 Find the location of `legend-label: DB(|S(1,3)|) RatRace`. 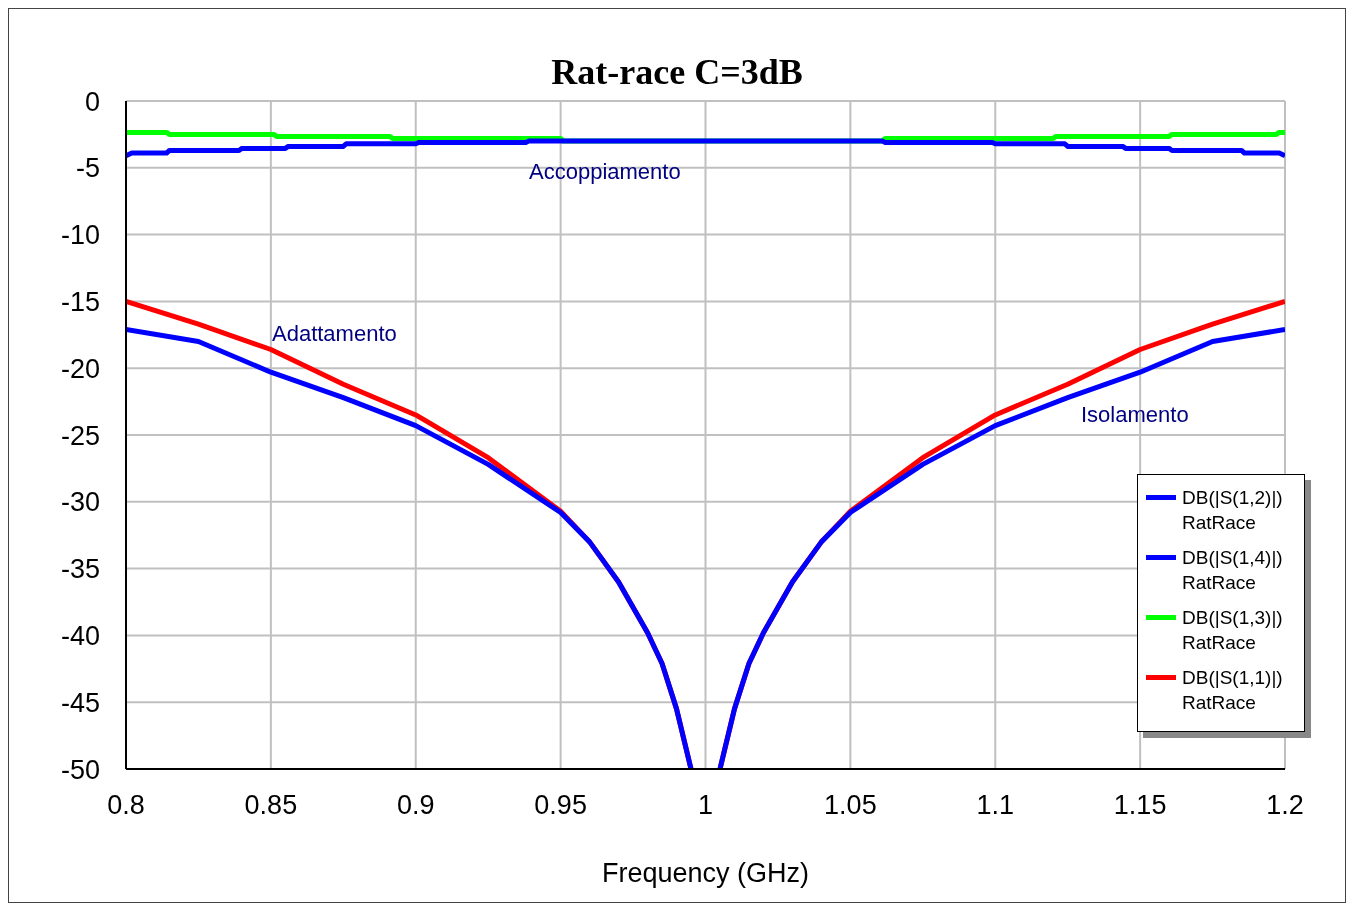

legend-label: DB(|S(1,3)|) RatRace is located at coordinates (1232, 630).